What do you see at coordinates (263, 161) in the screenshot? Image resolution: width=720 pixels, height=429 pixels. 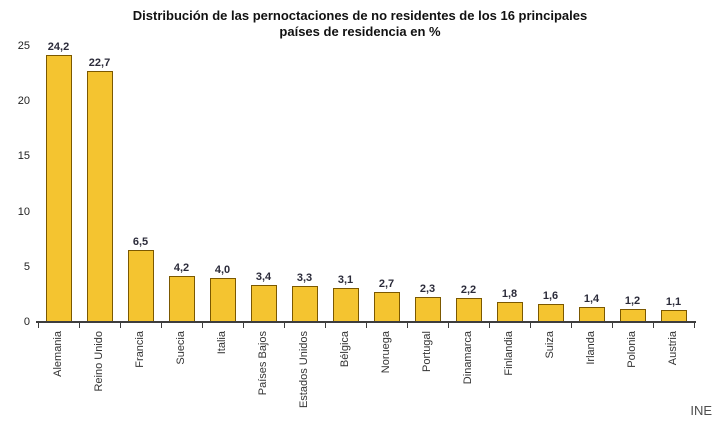 I see `bar-column: 3,4` at bounding box center [263, 161].